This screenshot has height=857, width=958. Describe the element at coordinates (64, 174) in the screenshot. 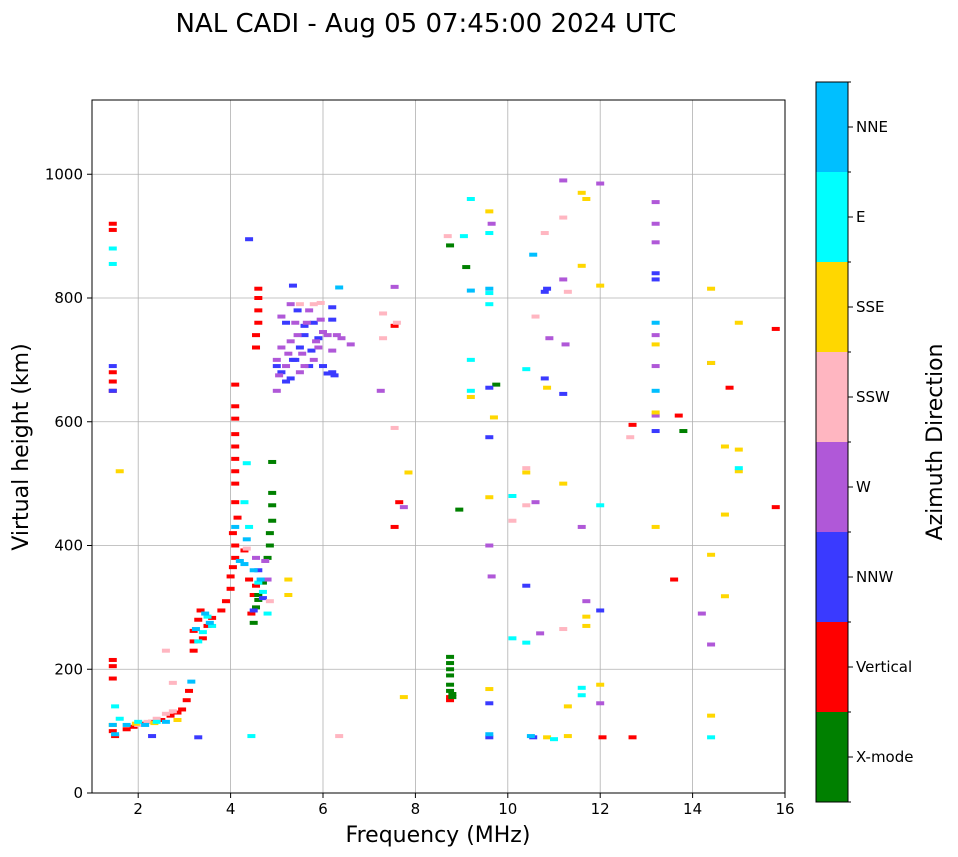

I see `y-tick-label: 1000` at that location.